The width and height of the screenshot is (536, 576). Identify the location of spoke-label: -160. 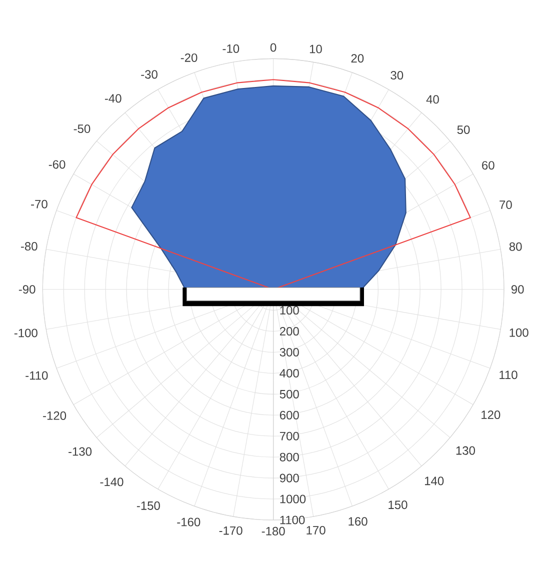
(188, 522).